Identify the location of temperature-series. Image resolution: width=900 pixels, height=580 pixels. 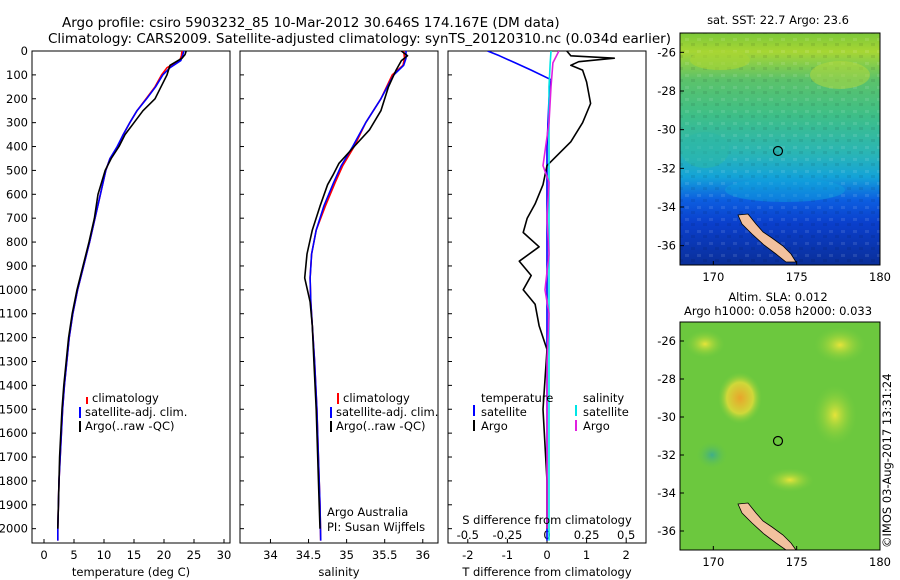
(121, 296).